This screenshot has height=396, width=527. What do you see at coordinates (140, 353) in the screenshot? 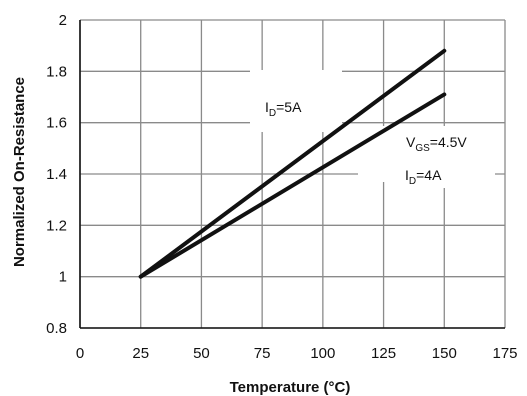
I see `x-tick-label: 25` at bounding box center [140, 353].